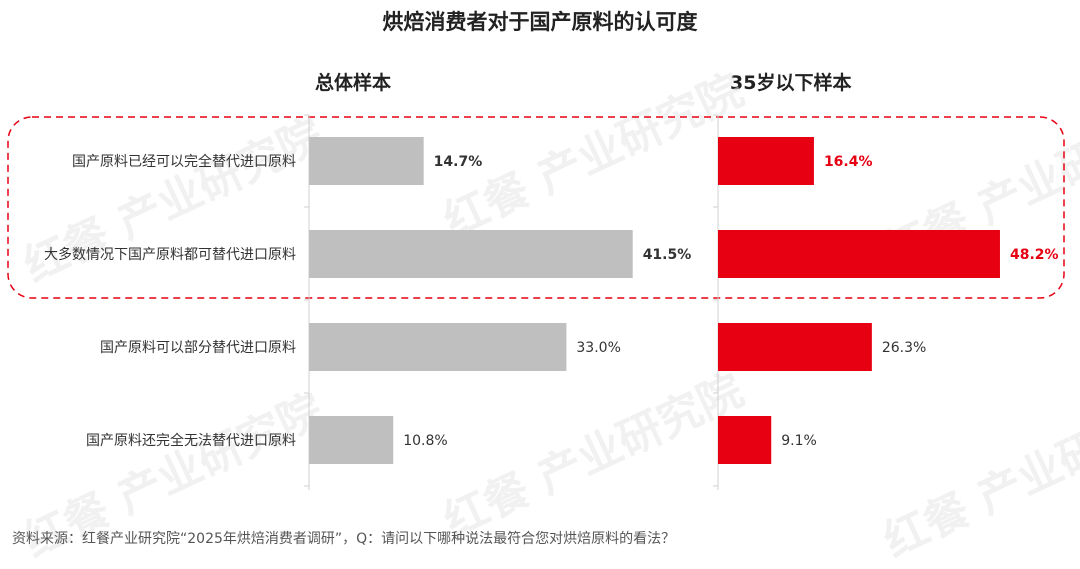 This screenshot has width=1080, height=569. Describe the element at coordinates (191, 440) in the screenshot. I see `category-label: 国产原料还完全无法替代进口原料` at that location.